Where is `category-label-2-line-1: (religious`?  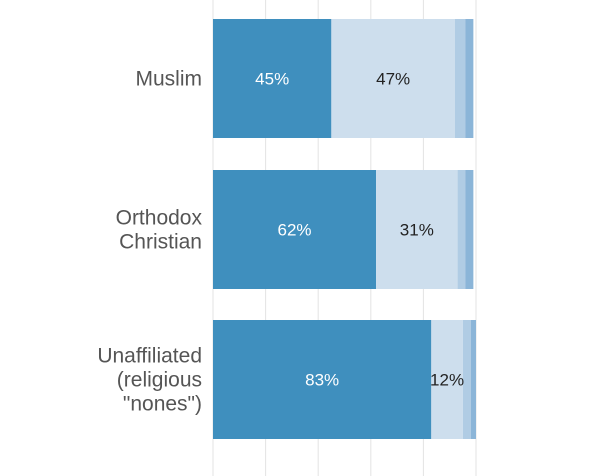 category-label-2-line-1: (religious is located at coordinates (159, 380).